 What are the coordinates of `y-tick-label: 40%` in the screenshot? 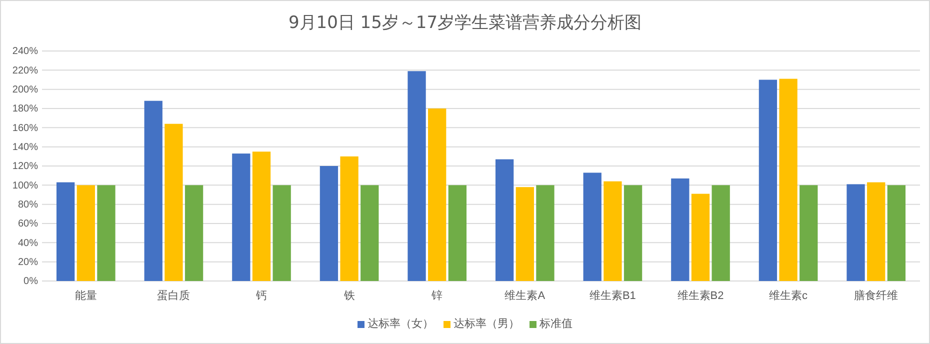 It's located at (28, 243).